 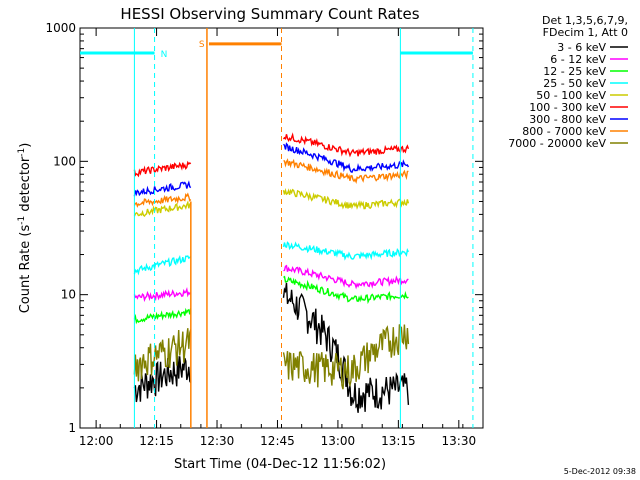 What do you see at coordinates (574, 71) in the screenshot?
I see `legend-label-2: 12 - 25 keV` at bounding box center [574, 71].